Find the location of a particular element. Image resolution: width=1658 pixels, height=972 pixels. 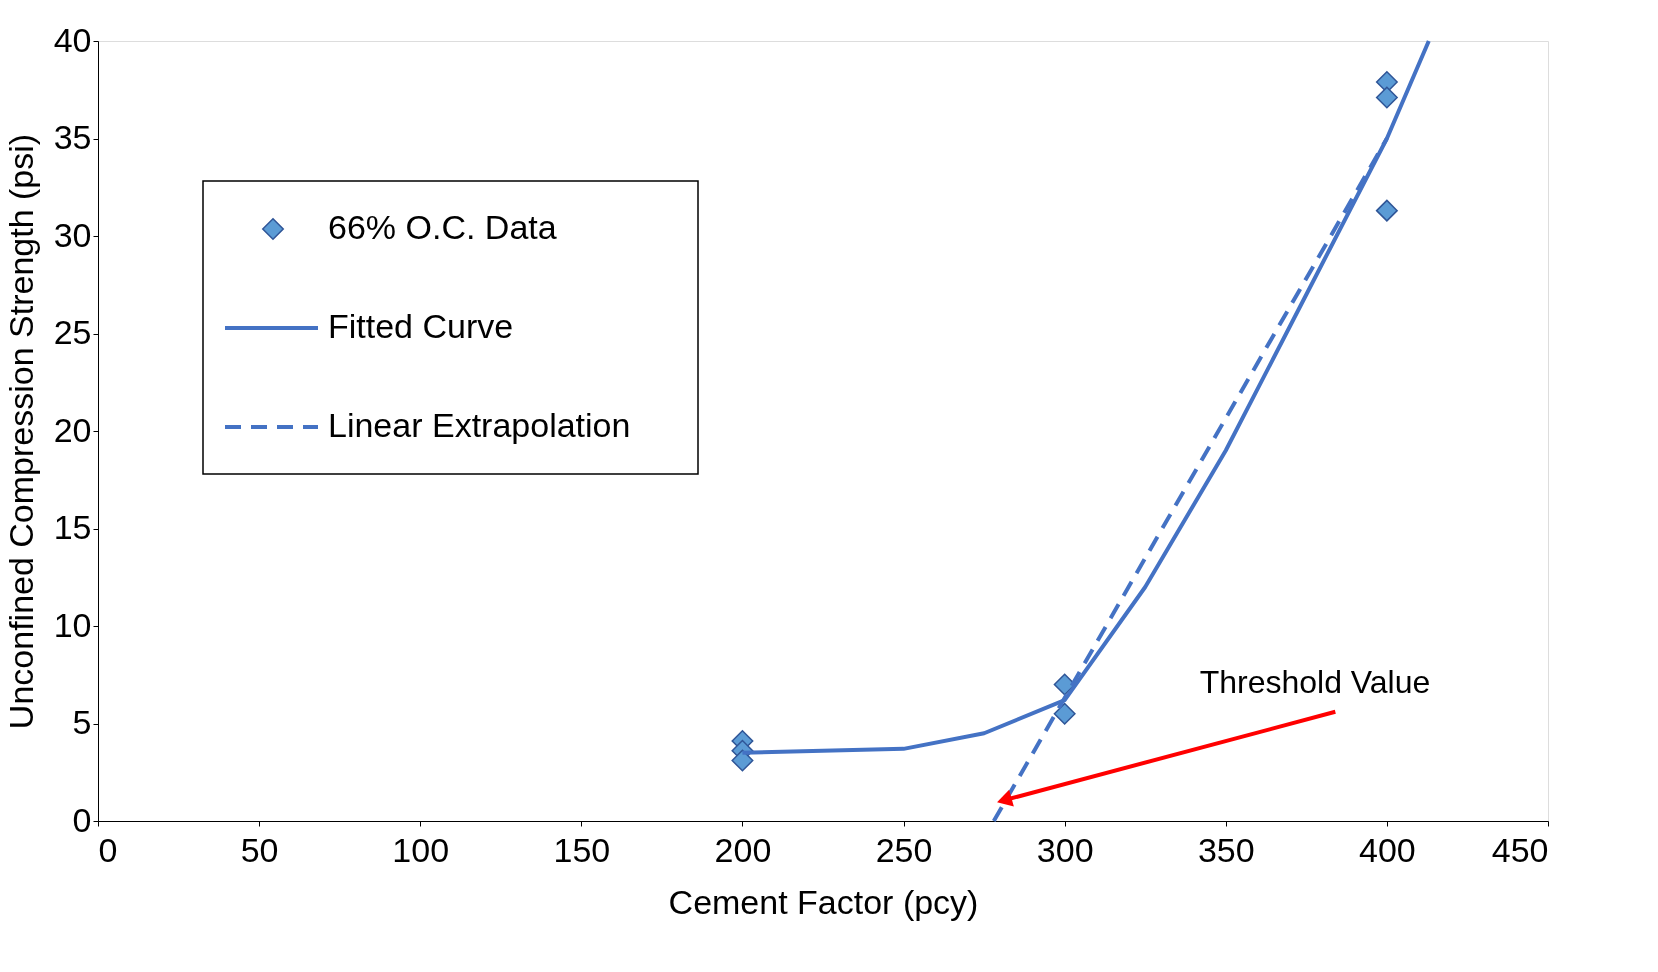

y-axis-title: Unconfined Compression Strength (psi) is located at coordinates (20, 431).